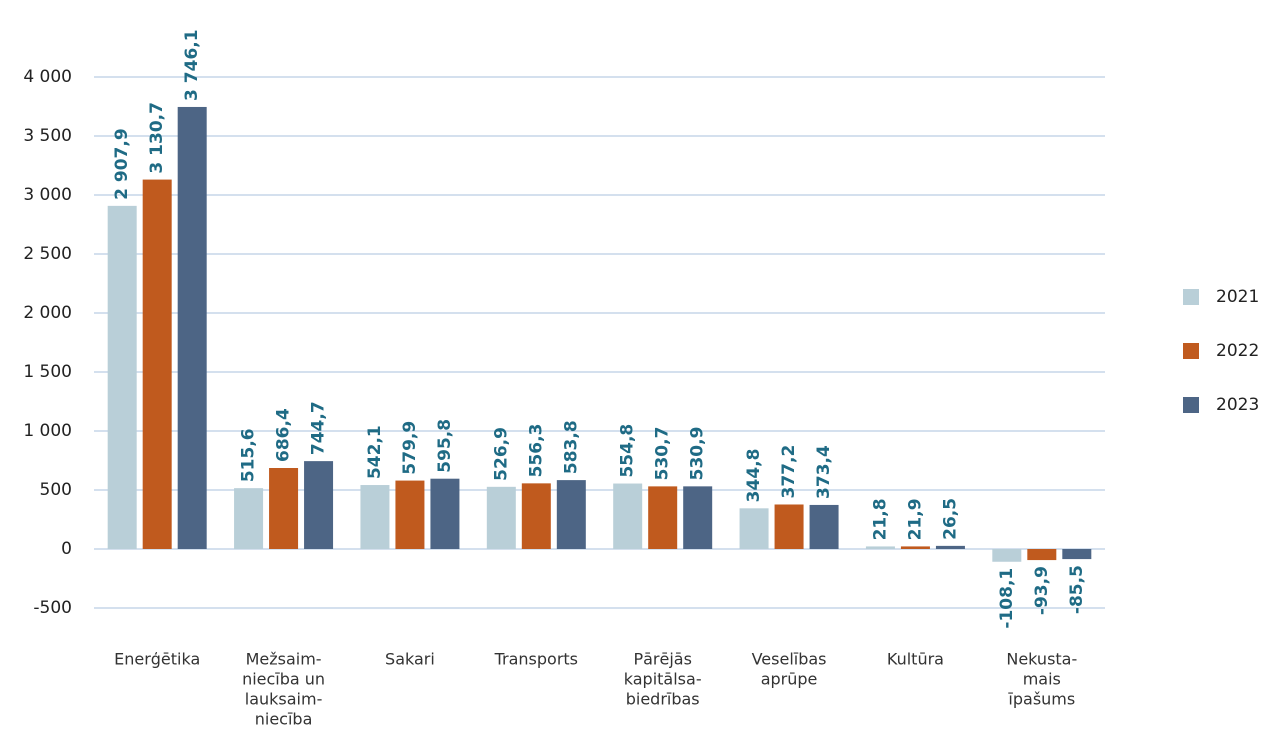 This screenshot has height=736, width=1270. I want to click on value-label: 526,9, so click(501, 454).